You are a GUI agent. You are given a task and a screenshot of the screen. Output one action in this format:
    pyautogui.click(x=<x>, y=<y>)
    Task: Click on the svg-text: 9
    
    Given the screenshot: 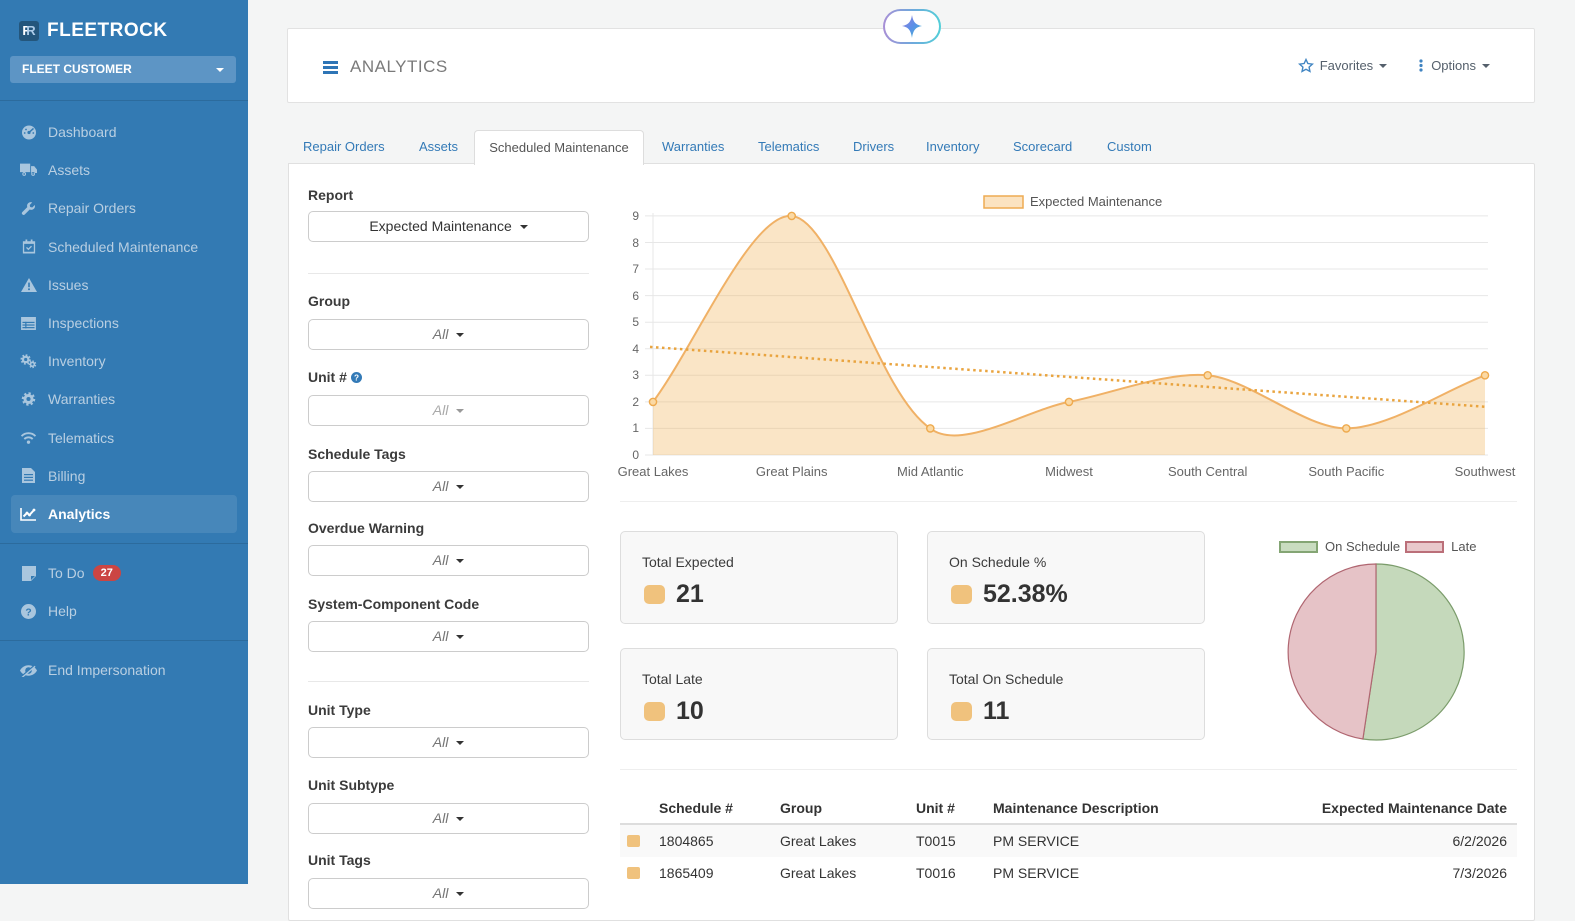 What is the action you would take?
    pyautogui.click(x=635, y=216)
    